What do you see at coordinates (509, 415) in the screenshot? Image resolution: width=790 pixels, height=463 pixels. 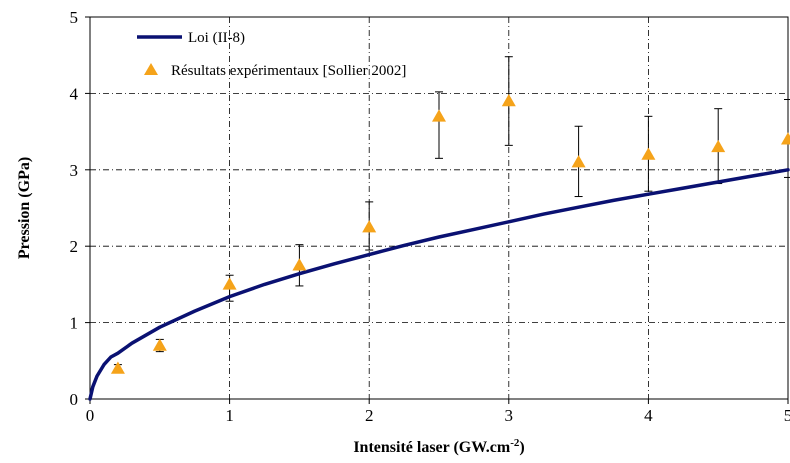 I see `x-tick-label-3: 3` at bounding box center [509, 415].